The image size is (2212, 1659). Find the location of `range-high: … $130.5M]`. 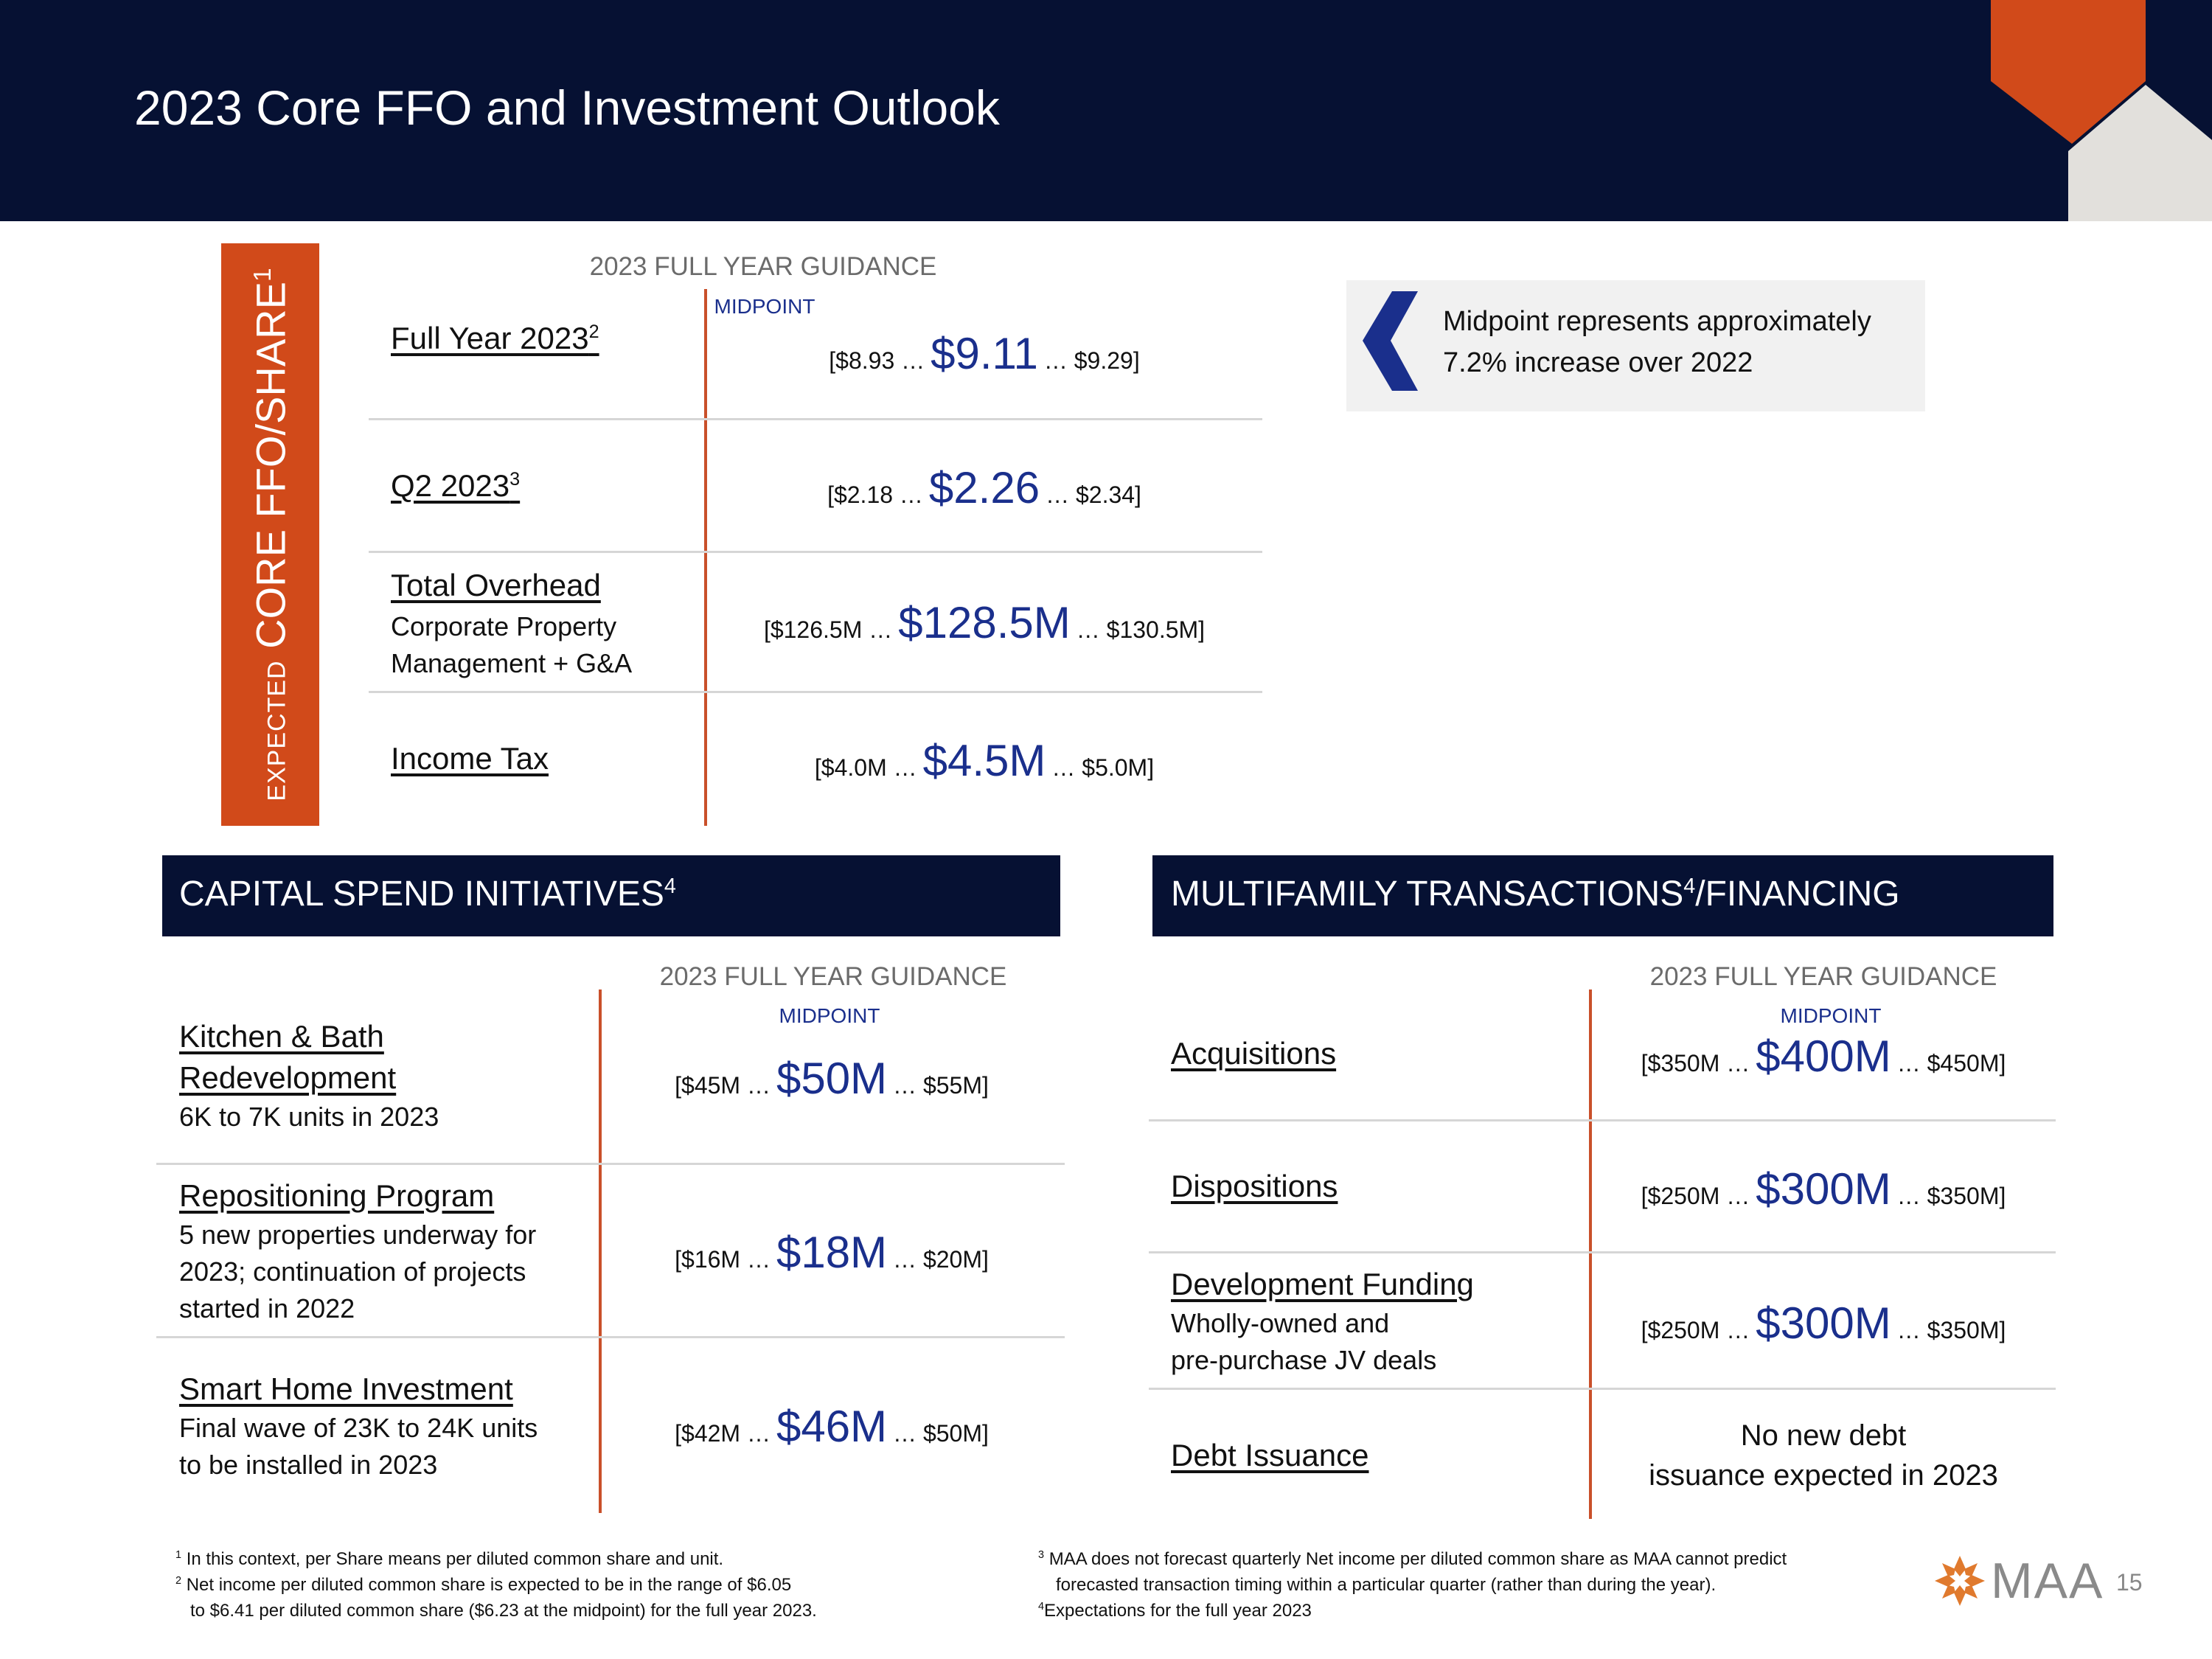

range-high: … $130.5M] is located at coordinates (1141, 629).